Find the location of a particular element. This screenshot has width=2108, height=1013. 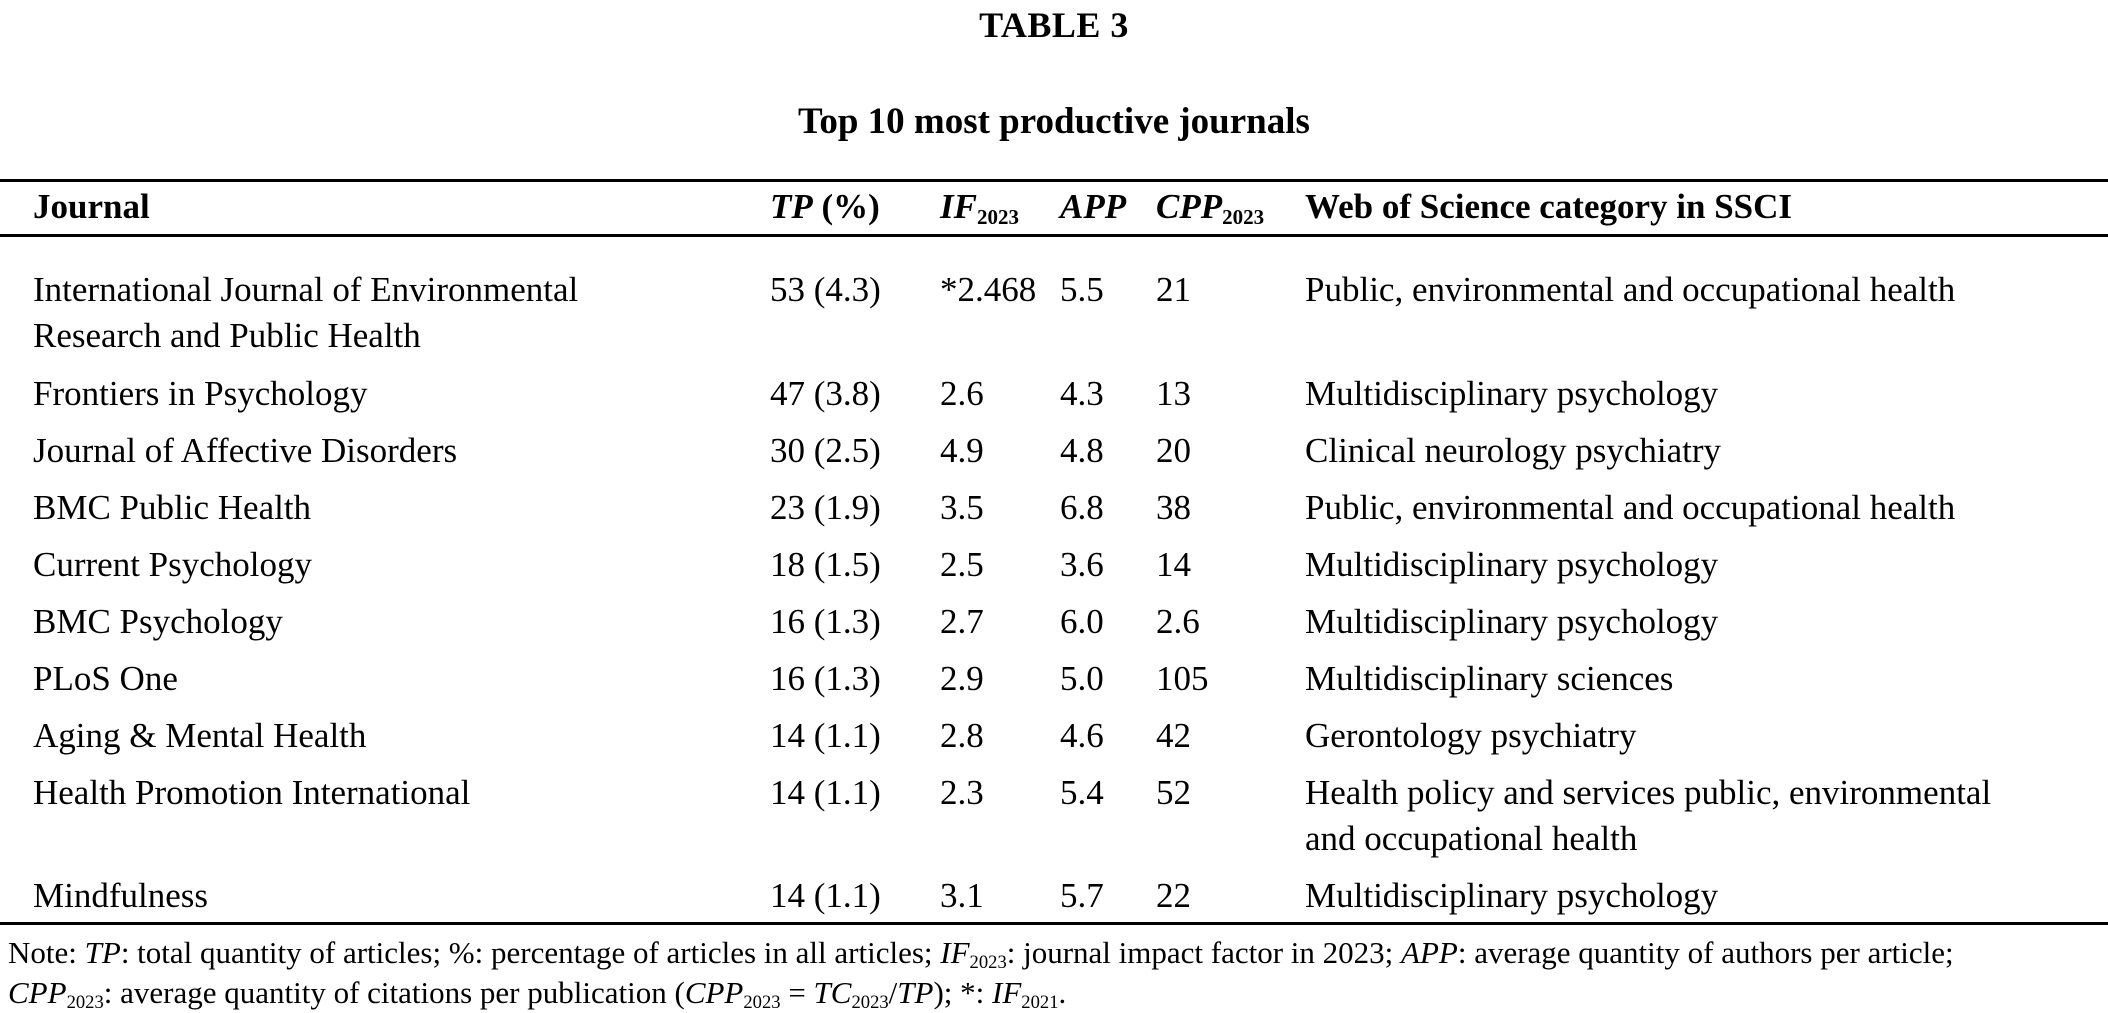

cpp-cell: 2.6 is located at coordinates (1178, 621).